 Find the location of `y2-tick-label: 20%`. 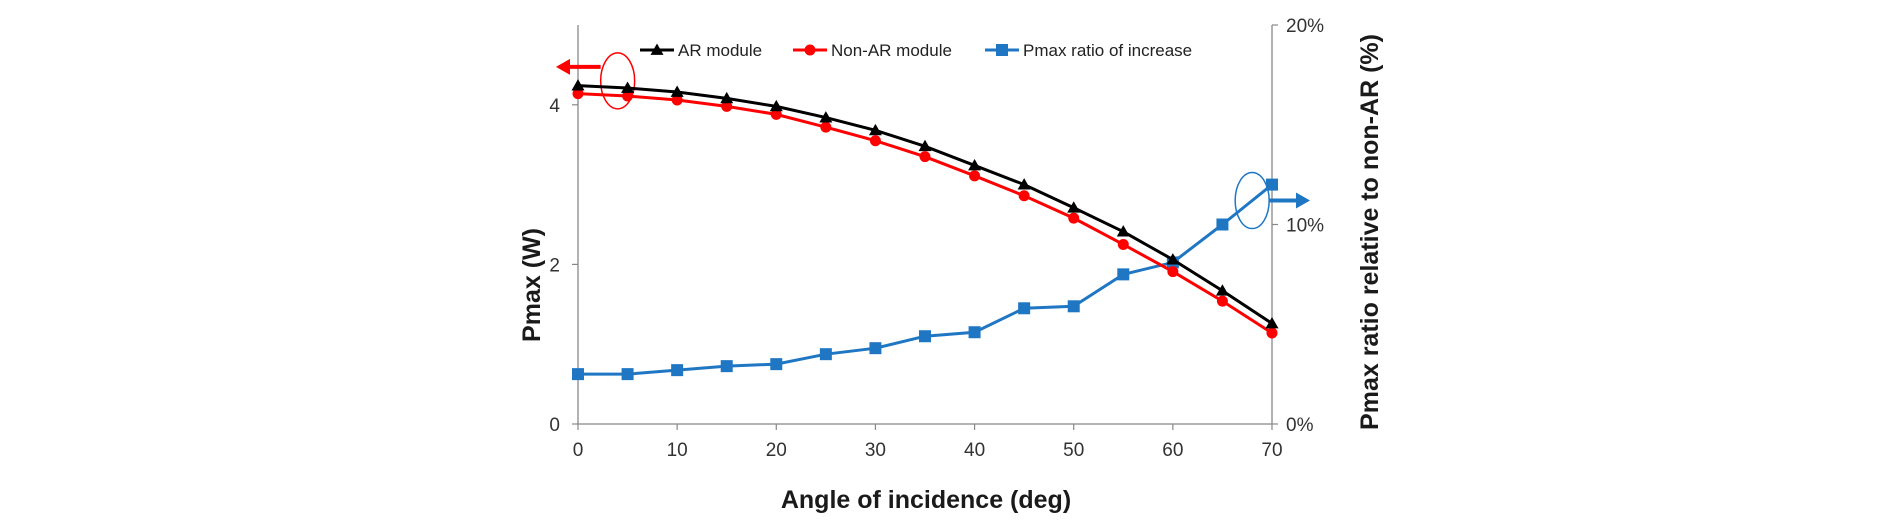

y2-tick-label: 20% is located at coordinates (1305, 26).